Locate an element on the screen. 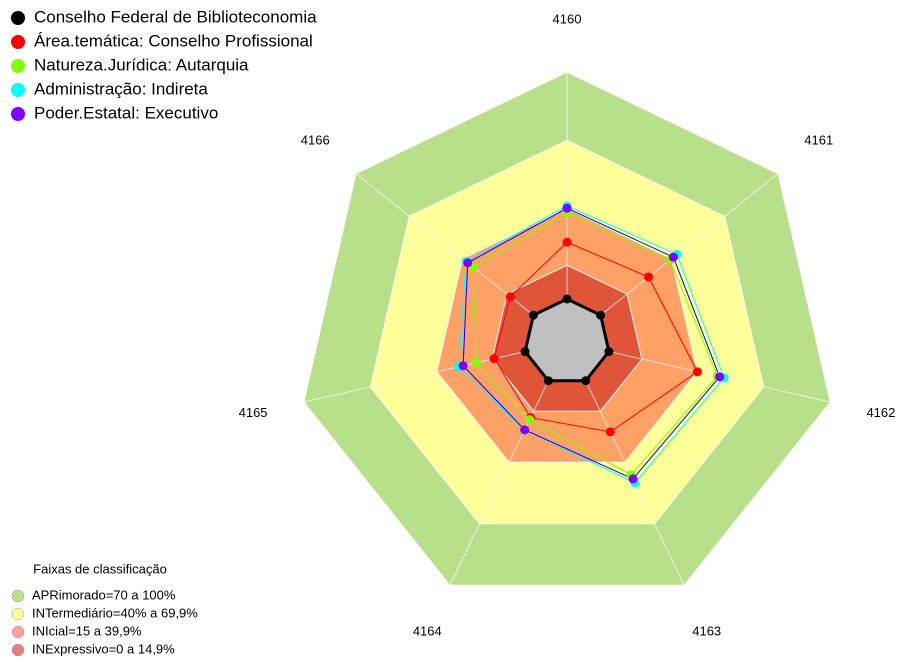  axis-label: 4163 is located at coordinates (706, 631).